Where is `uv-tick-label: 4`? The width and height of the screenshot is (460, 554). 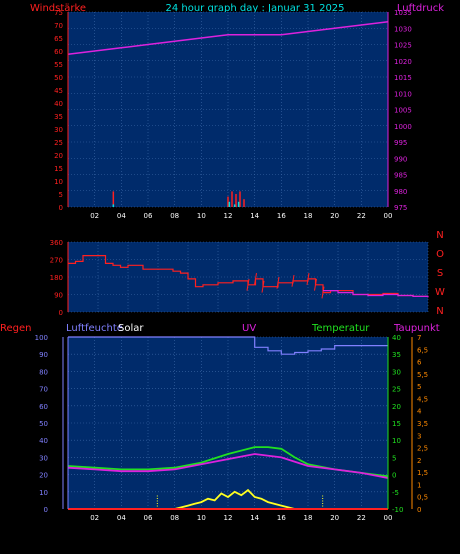 uv-tick-label: 4 is located at coordinates (419, 412).